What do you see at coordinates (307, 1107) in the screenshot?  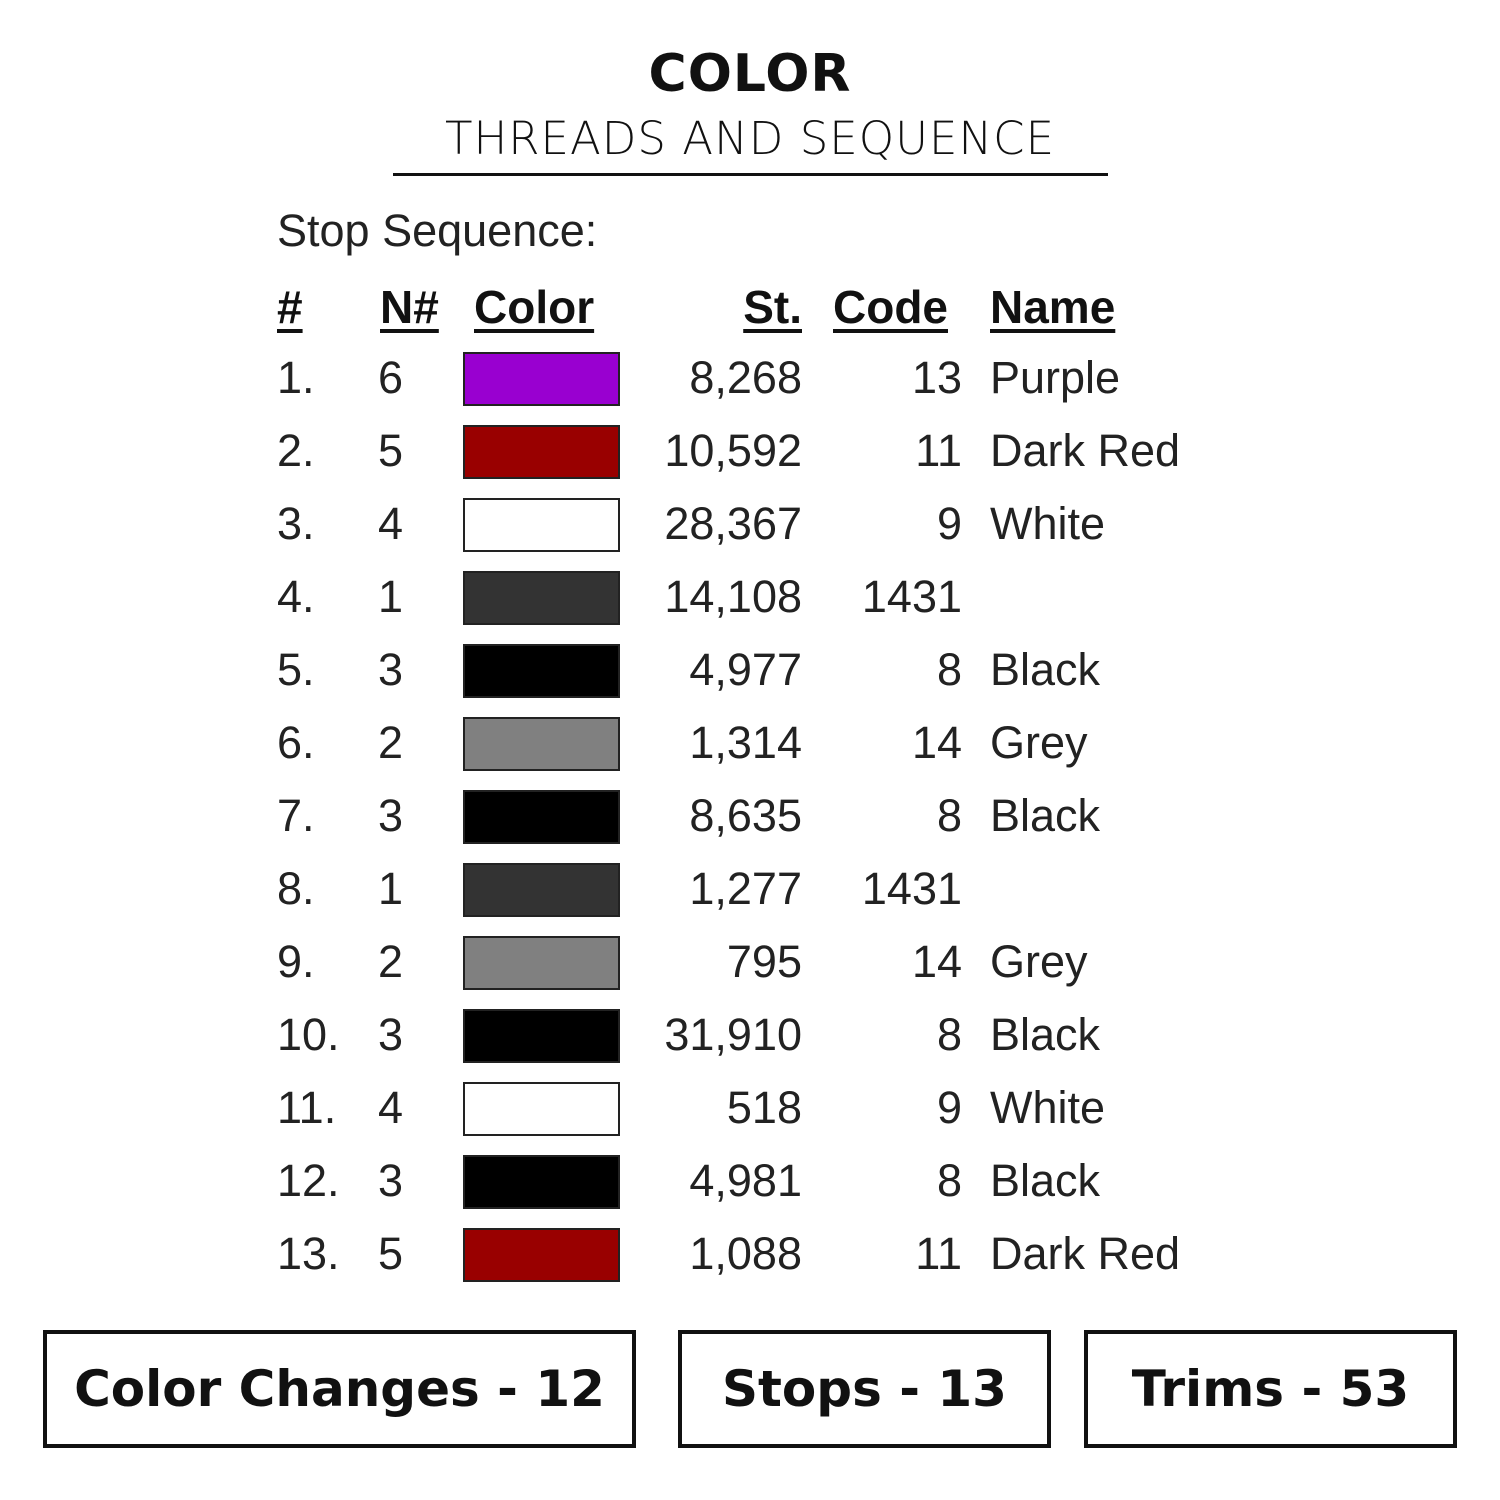 I see `row-index: 11.` at bounding box center [307, 1107].